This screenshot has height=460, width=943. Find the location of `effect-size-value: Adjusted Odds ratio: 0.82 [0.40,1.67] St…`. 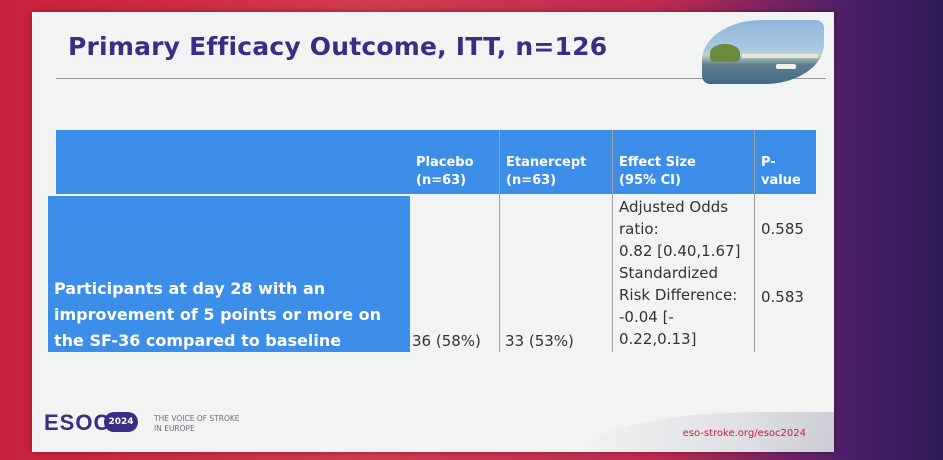

effect-size-value: Adjusted Odds ratio: 0.82 [0.40,1.67] St… is located at coordinates (679, 273).